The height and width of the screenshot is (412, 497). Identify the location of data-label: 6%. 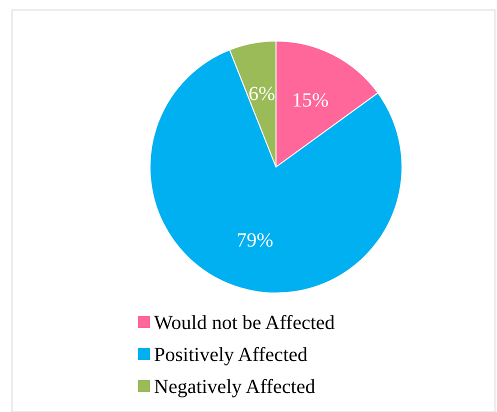
(262, 93).